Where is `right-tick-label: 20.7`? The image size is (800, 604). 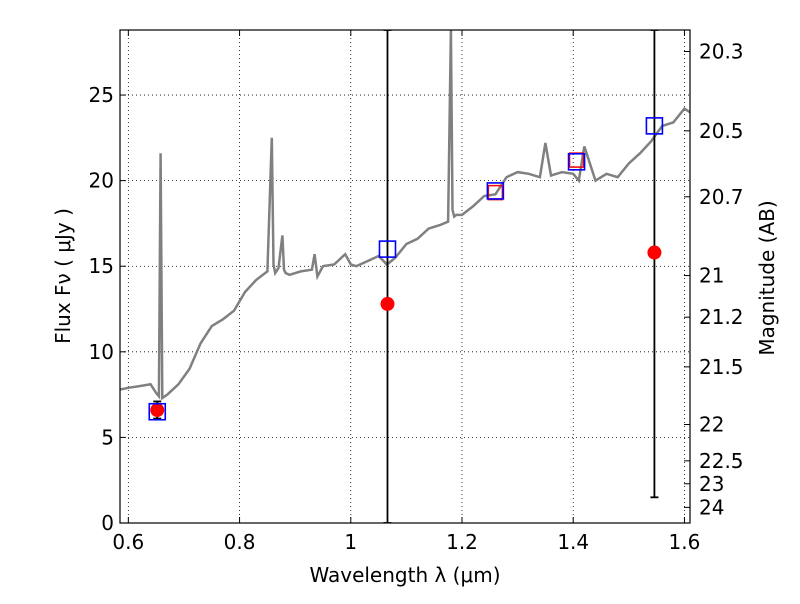 right-tick-label: 20.7 is located at coordinates (721, 197).